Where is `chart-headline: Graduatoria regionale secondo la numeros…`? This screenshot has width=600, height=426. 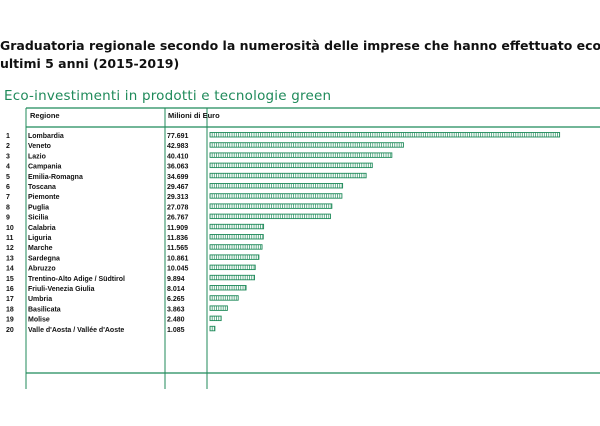
chart-headline: Graduatoria regionale secondo la numeros… is located at coordinates (300, 55).